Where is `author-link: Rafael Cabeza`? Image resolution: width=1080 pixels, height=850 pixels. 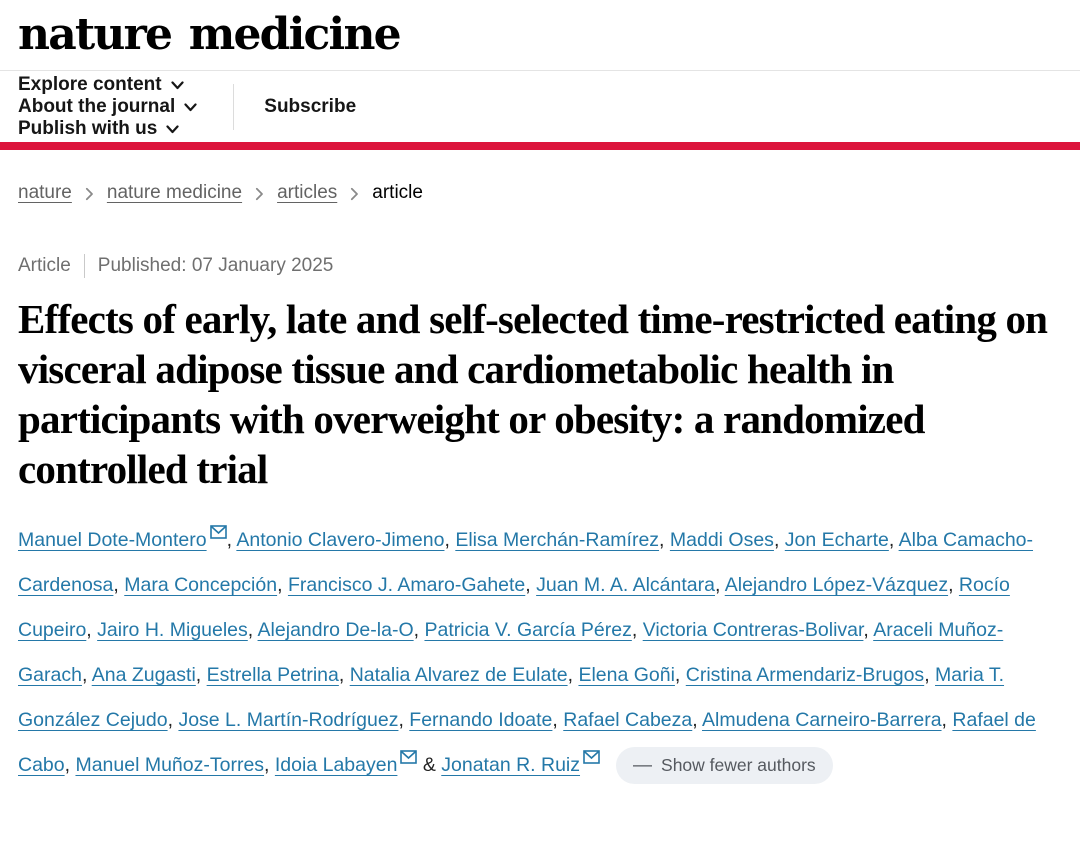 author-link: Rafael Cabeza is located at coordinates (628, 720).